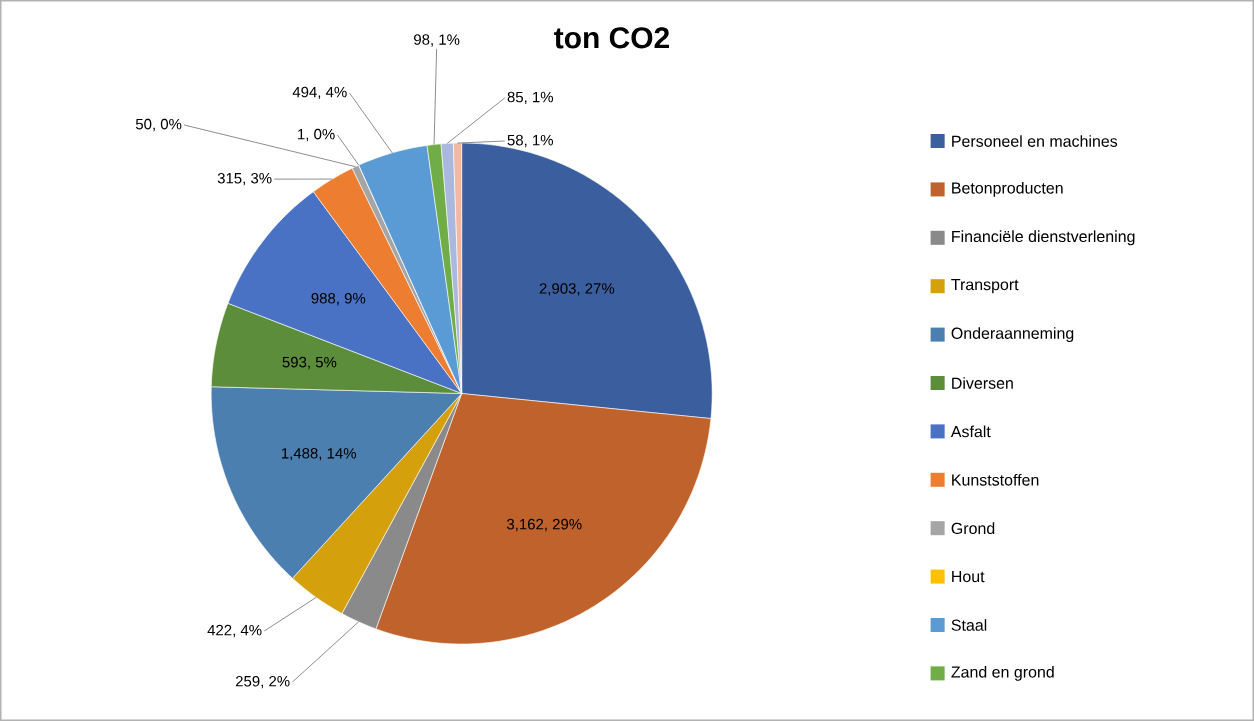 The height and width of the screenshot is (721, 1254). I want to click on legend-label: Transport, so click(985, 286).